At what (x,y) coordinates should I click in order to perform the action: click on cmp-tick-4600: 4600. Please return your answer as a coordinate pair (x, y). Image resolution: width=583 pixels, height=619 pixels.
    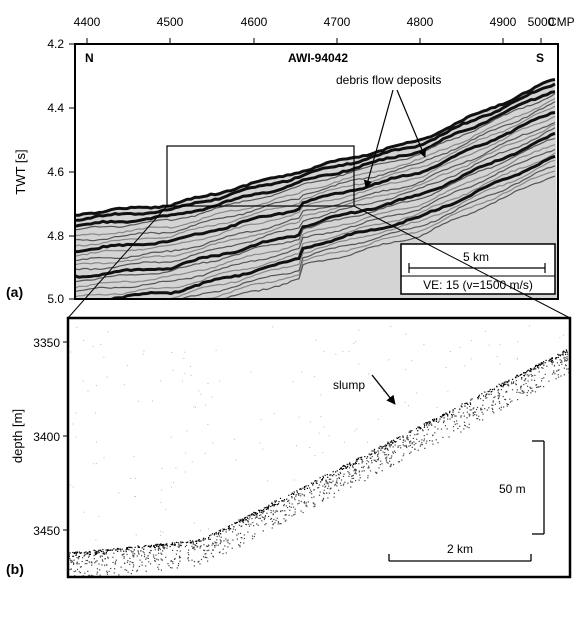
    Looking at the image, I should click on (254, 22).